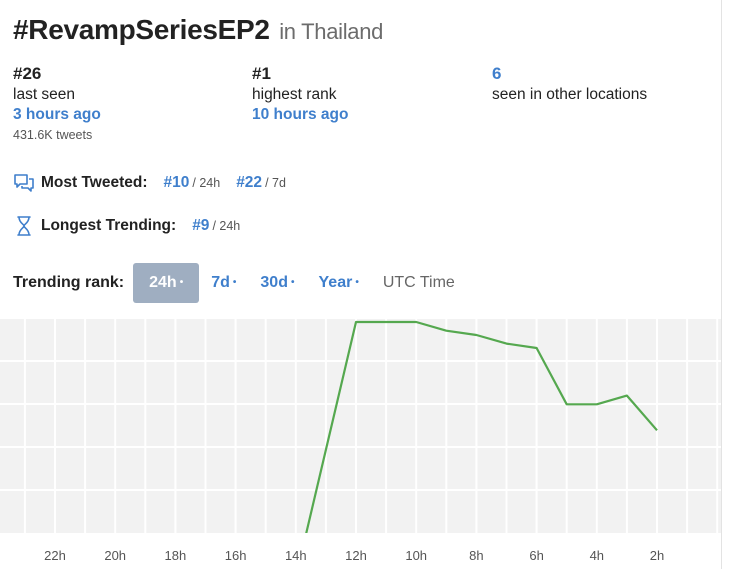 The height and width of the screenshot is (569, 730). What do you see at coordinates (296, 555) in the screenshot?
I see `x-tick-label: 14h` at bounding box center [296, 555].